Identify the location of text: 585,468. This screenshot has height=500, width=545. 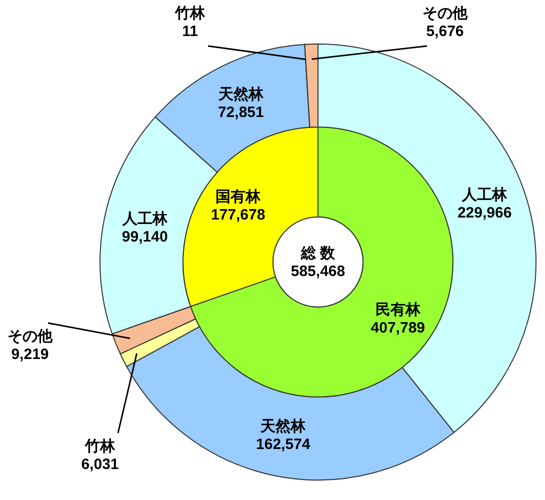
(318, 271).